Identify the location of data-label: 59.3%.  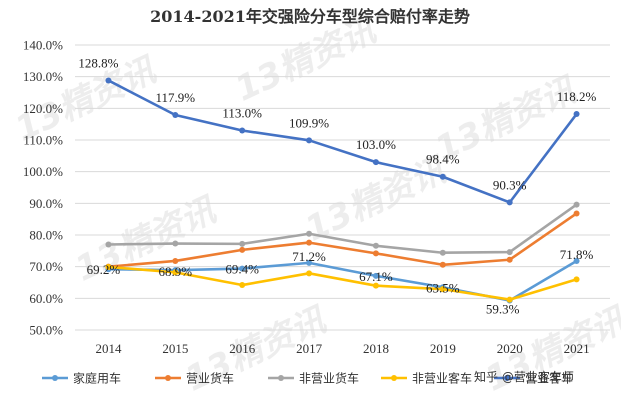
(503, 309).